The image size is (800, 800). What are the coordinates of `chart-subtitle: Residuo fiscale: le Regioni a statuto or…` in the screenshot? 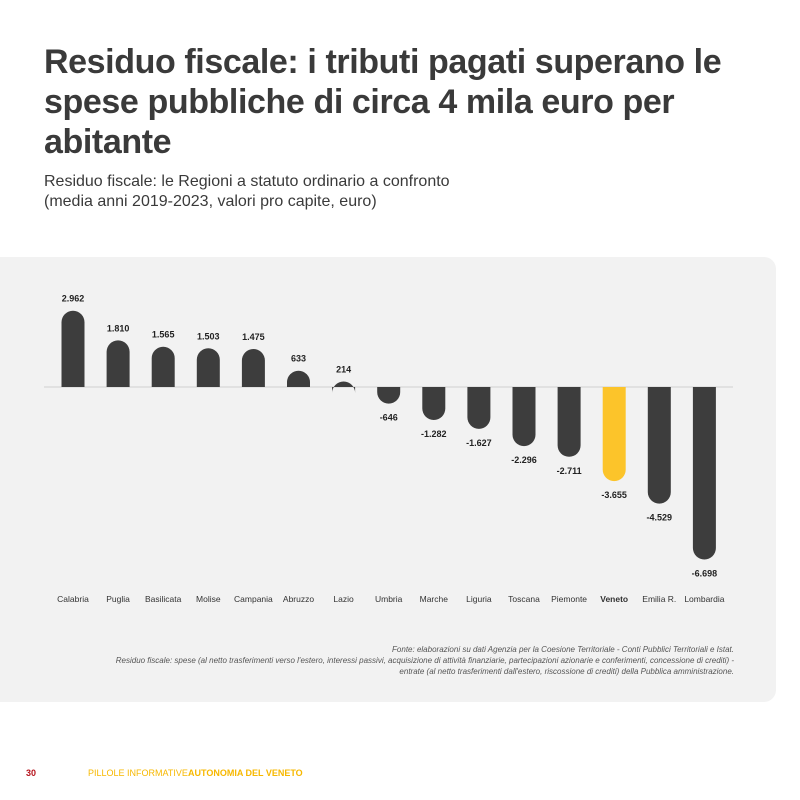 It's located at (404, 192).